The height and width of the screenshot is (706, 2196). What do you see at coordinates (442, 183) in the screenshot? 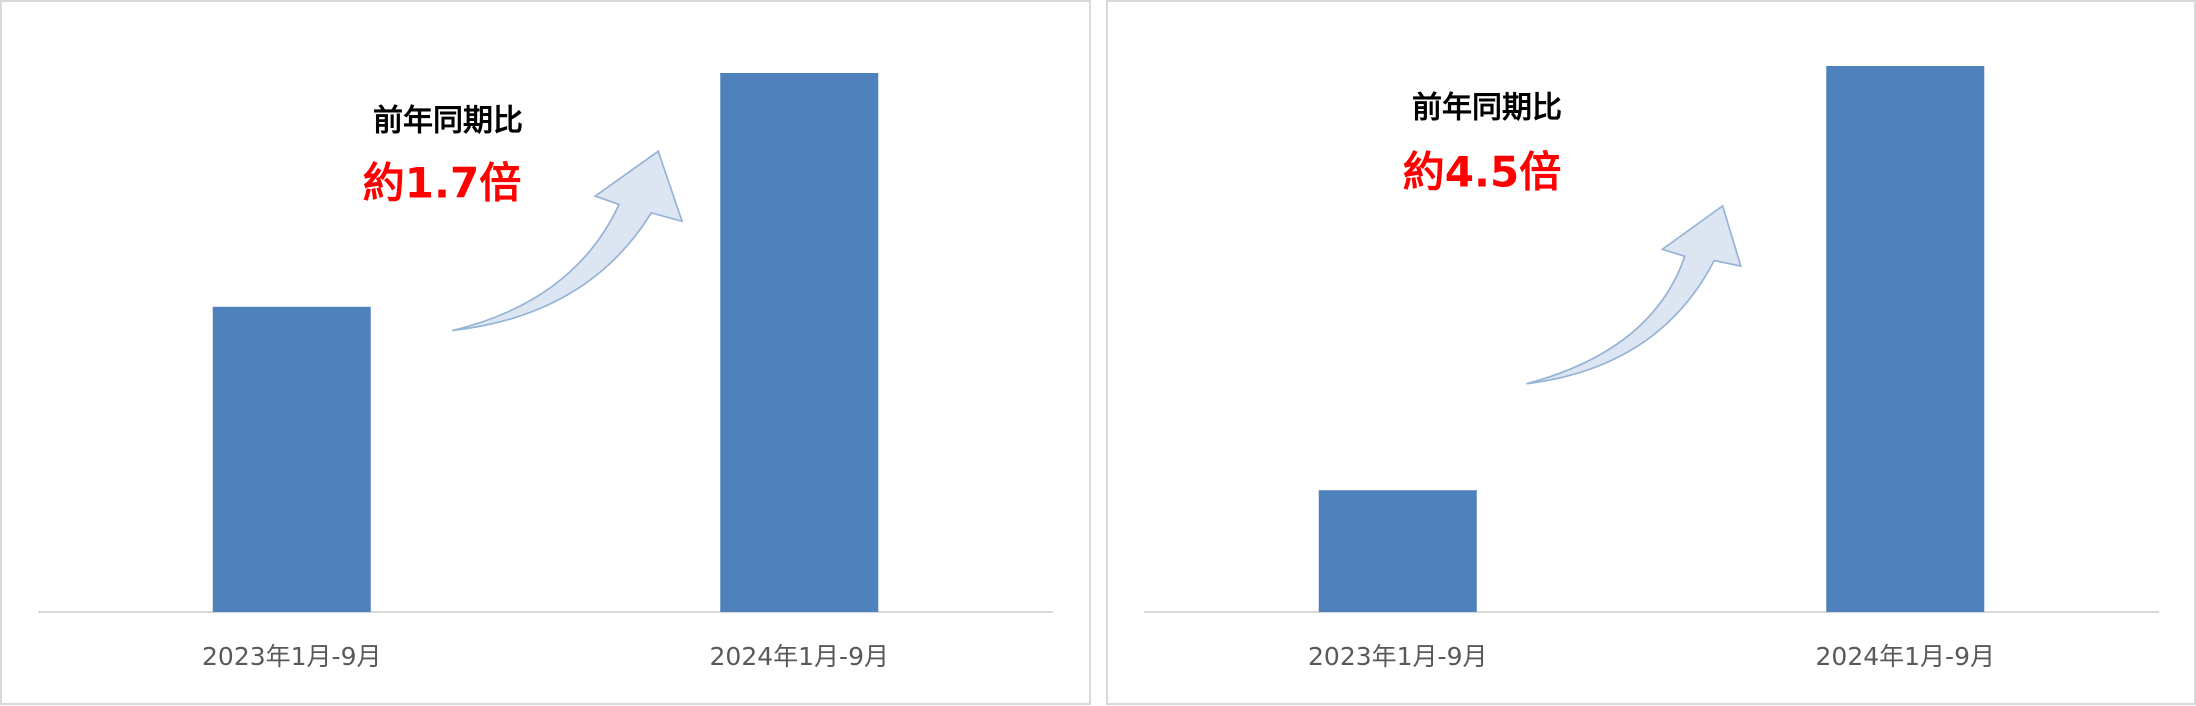
I see `annotation: 約1.7倍` at bounding box center [442, 183].